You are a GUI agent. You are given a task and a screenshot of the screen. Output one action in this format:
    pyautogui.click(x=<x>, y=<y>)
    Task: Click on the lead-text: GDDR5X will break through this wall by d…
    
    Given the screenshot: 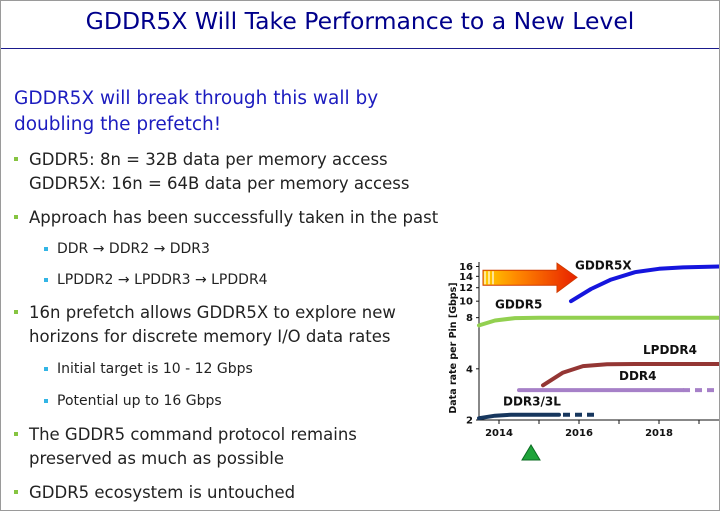 What is the action you would take?
    pyautogui.click(x=196, y=112)
    